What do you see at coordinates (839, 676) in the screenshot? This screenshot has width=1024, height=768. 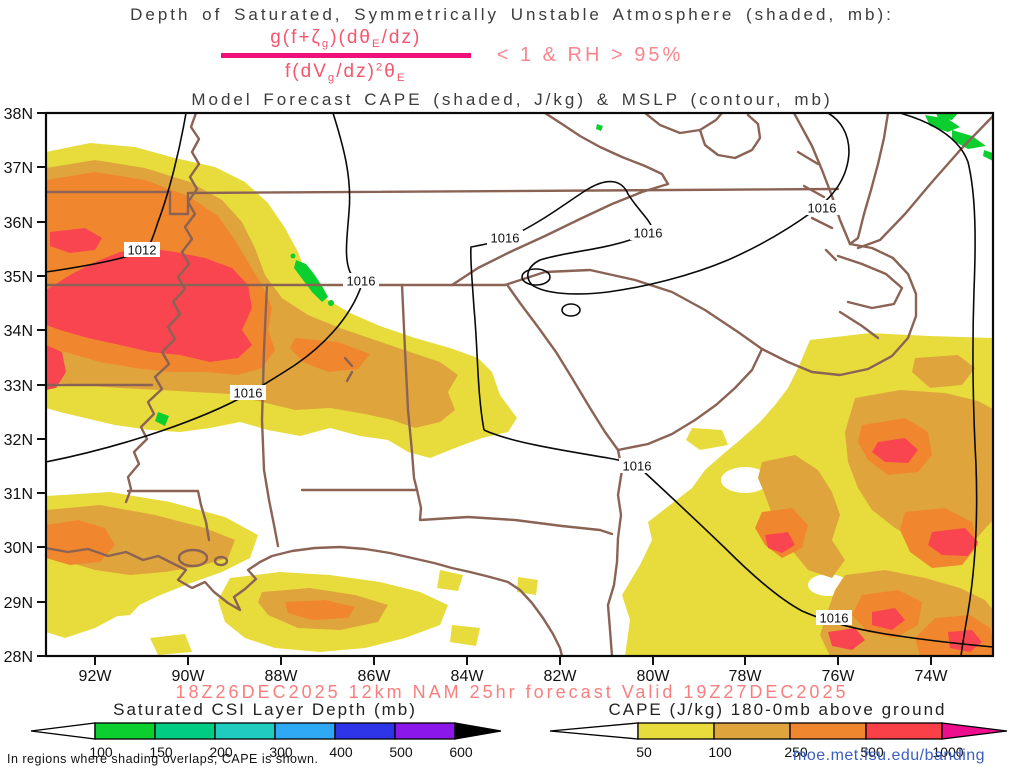 I see `lon-label: 76W` at bounding box center [839, 676].